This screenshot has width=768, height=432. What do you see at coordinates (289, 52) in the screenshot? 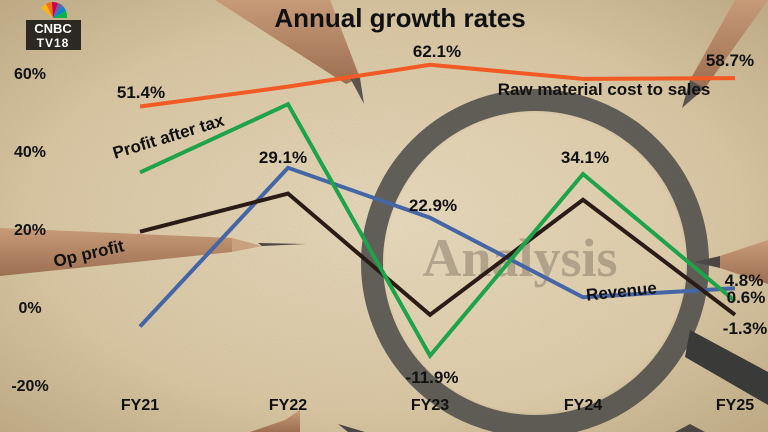
I see `pencil-top` at bounding box center [289, 52].